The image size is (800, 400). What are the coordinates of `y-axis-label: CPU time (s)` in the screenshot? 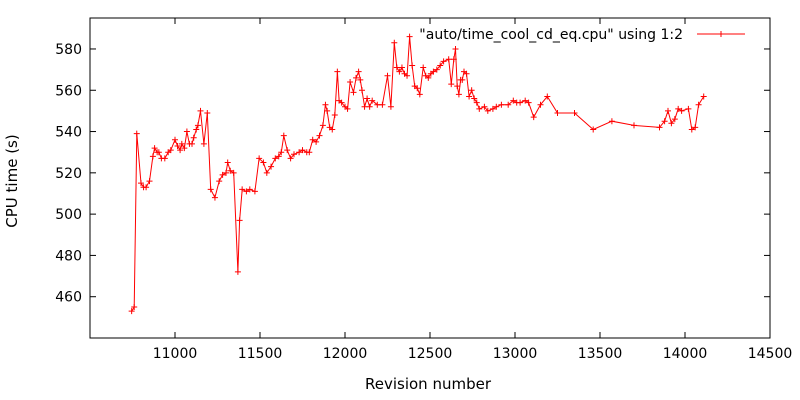 It's located at (12, 180).